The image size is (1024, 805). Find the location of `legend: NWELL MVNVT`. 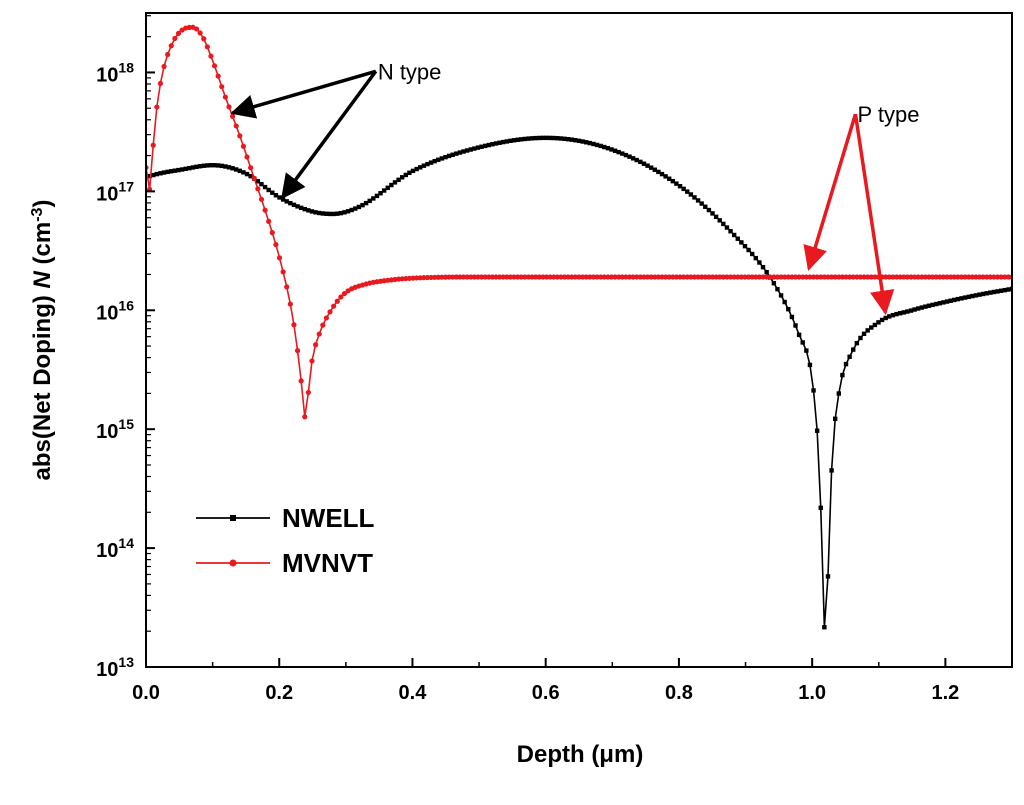

legend: NWELL MVNVT is located at coordinates (285, 540).